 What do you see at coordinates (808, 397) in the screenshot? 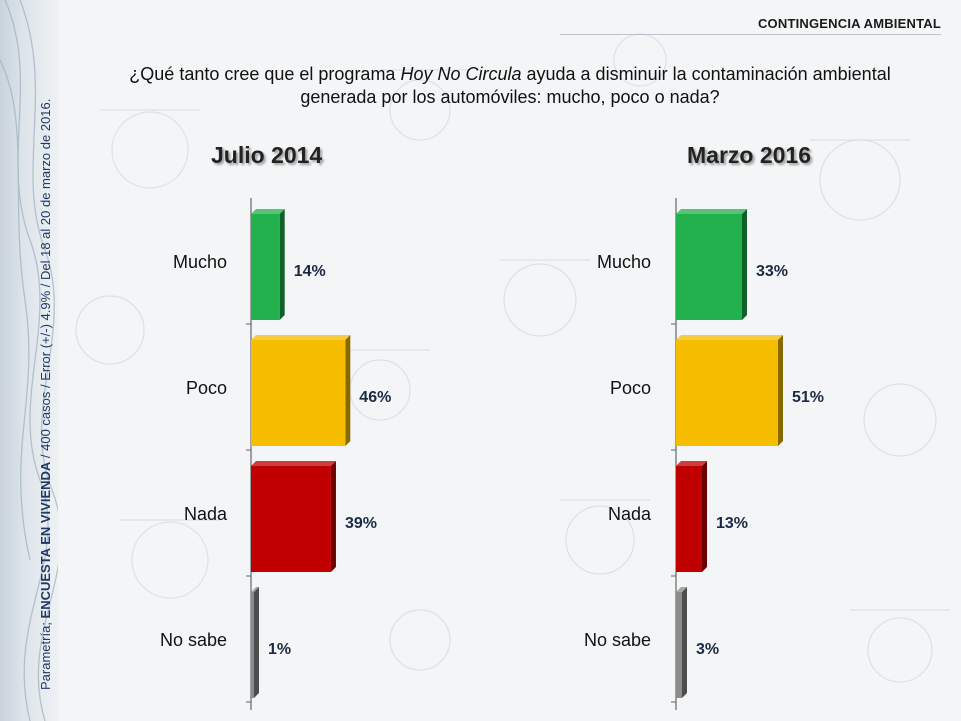
I see `value-label: 51%` at bounding box center [808, 397].